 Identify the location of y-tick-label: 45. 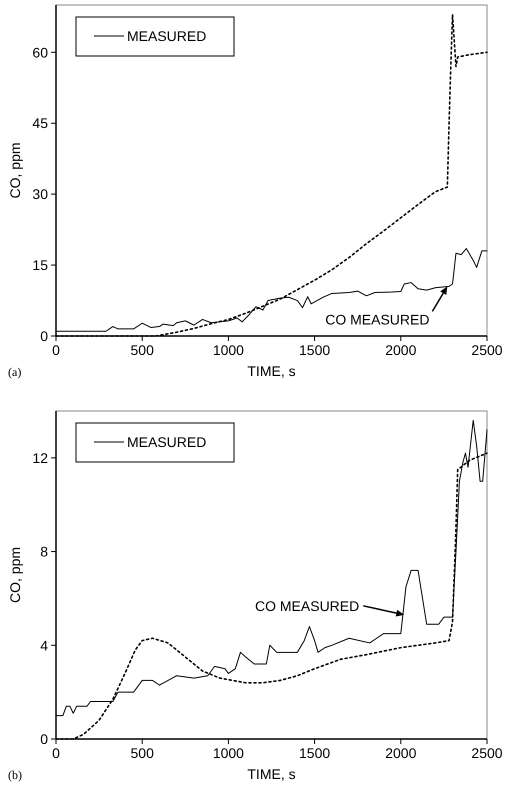
(40, 123).